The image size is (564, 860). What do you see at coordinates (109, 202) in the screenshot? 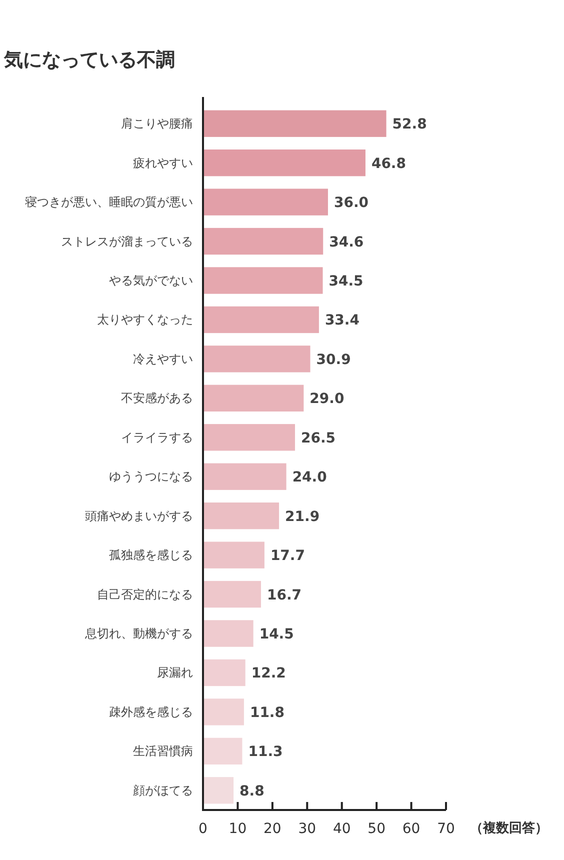
I see `y-tick-label: 寝つきが悪い、睡眠の質が悪い` at bounding box center [109, 202].